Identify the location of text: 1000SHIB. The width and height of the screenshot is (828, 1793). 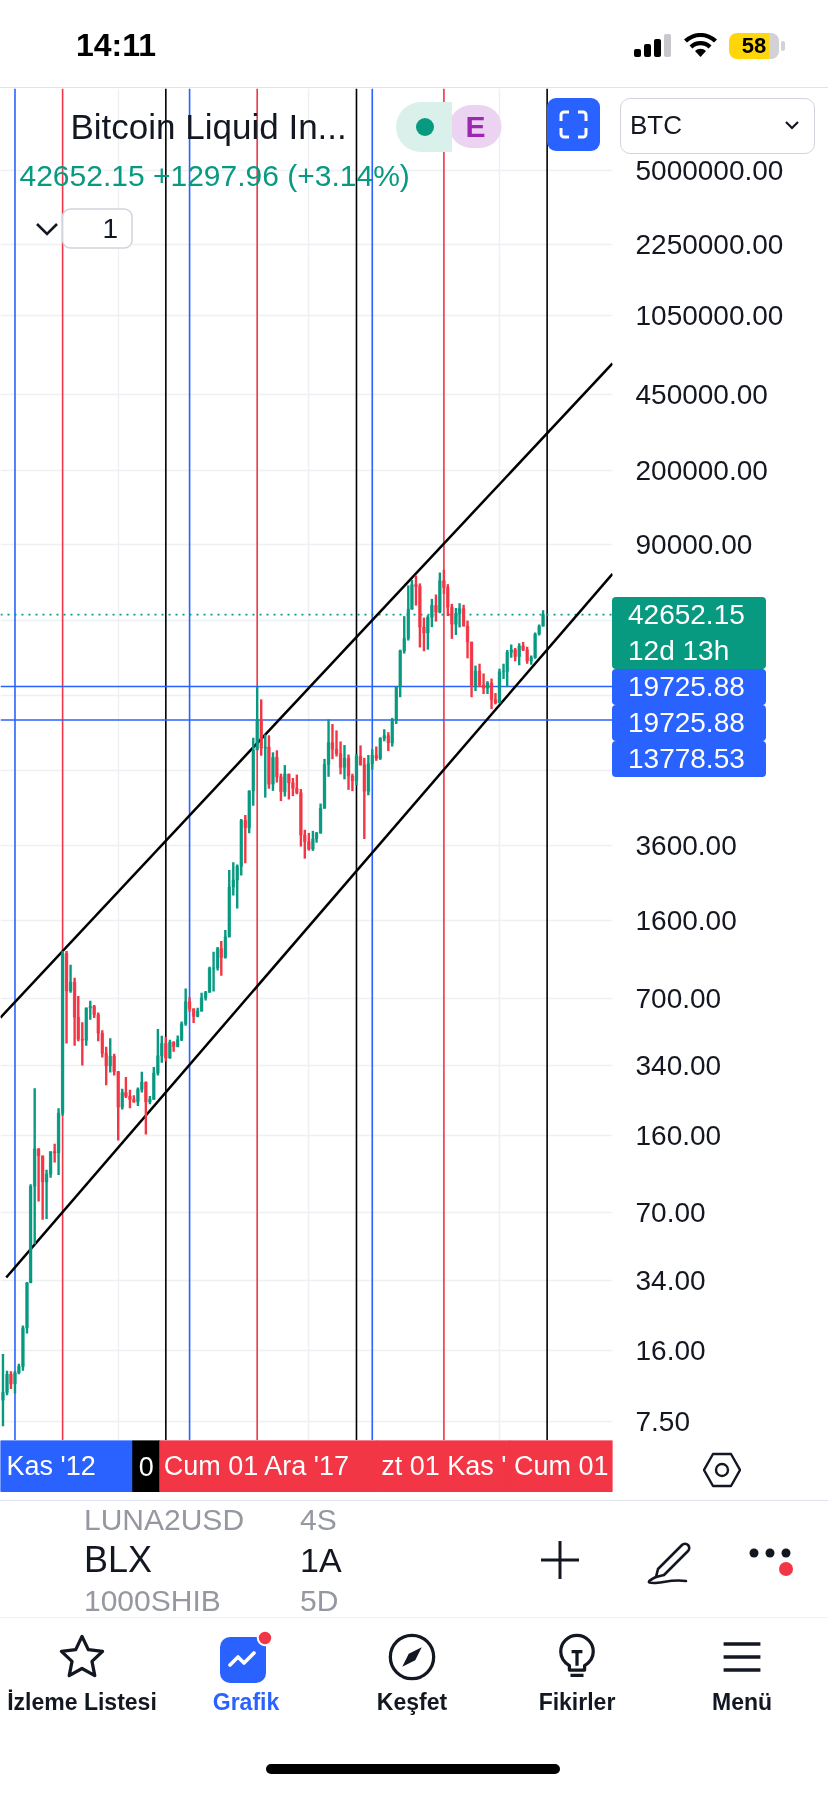
(152, 1600).